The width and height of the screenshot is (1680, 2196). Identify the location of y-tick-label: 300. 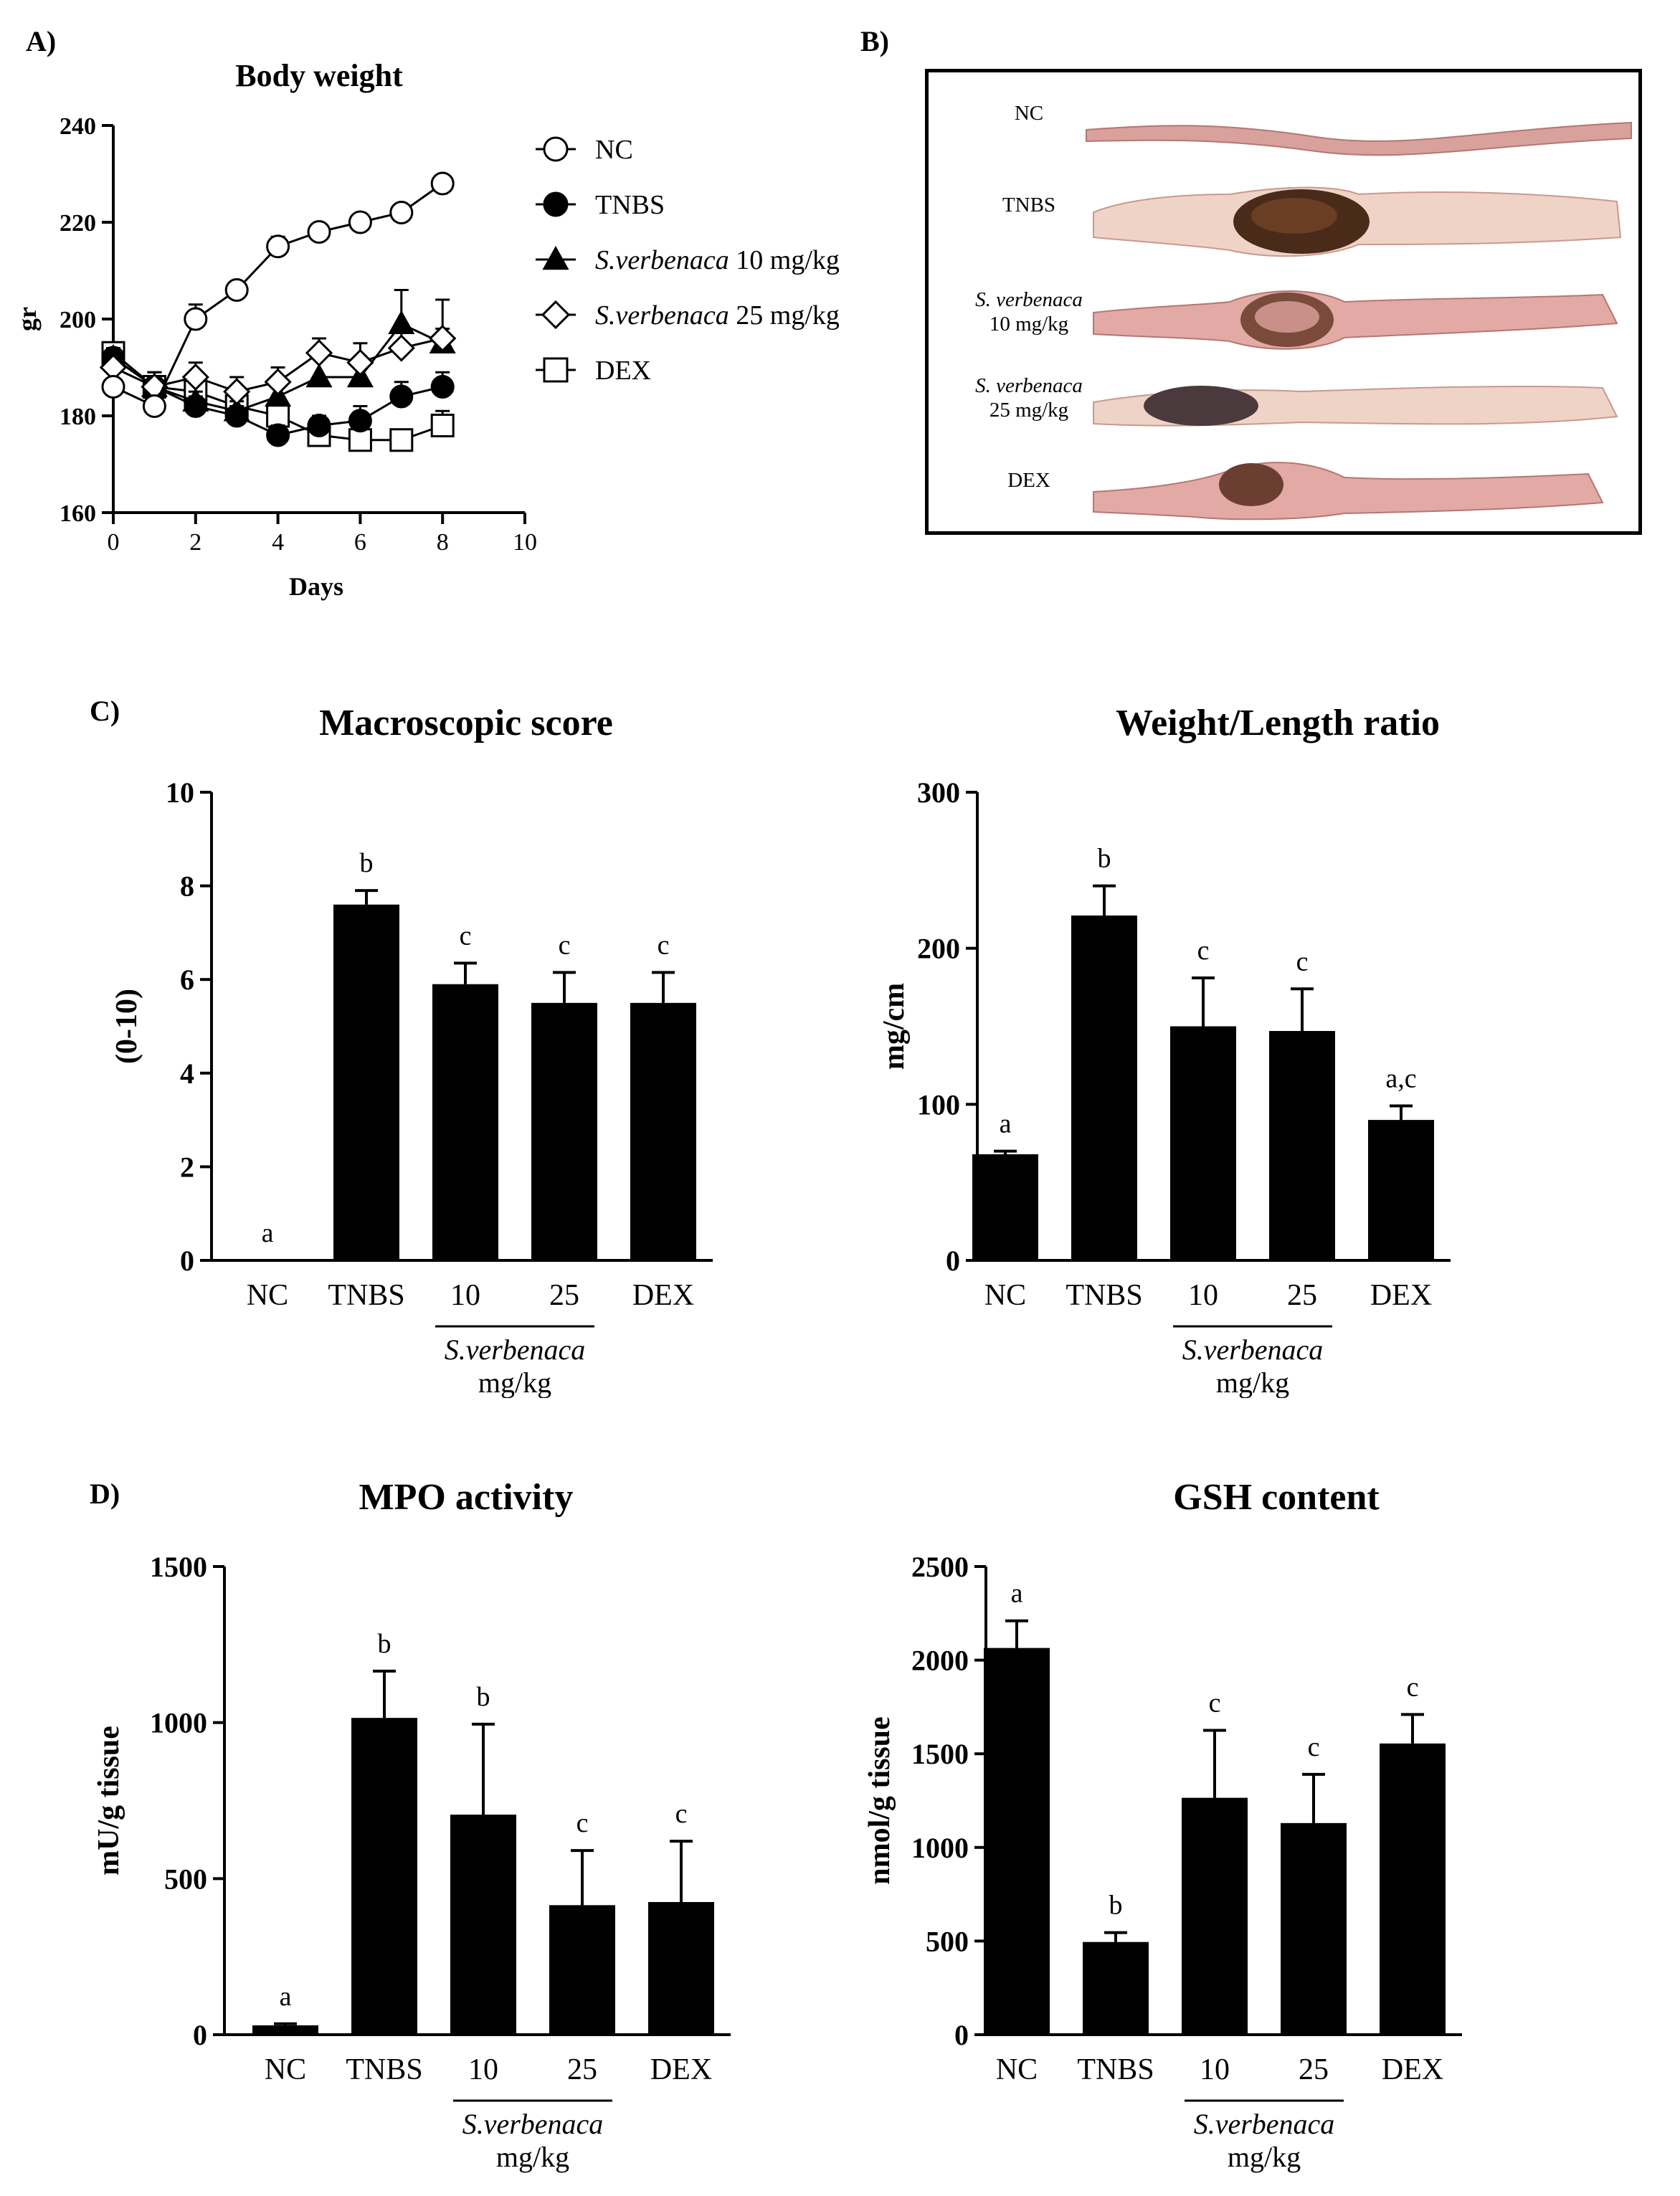
(938, 793).